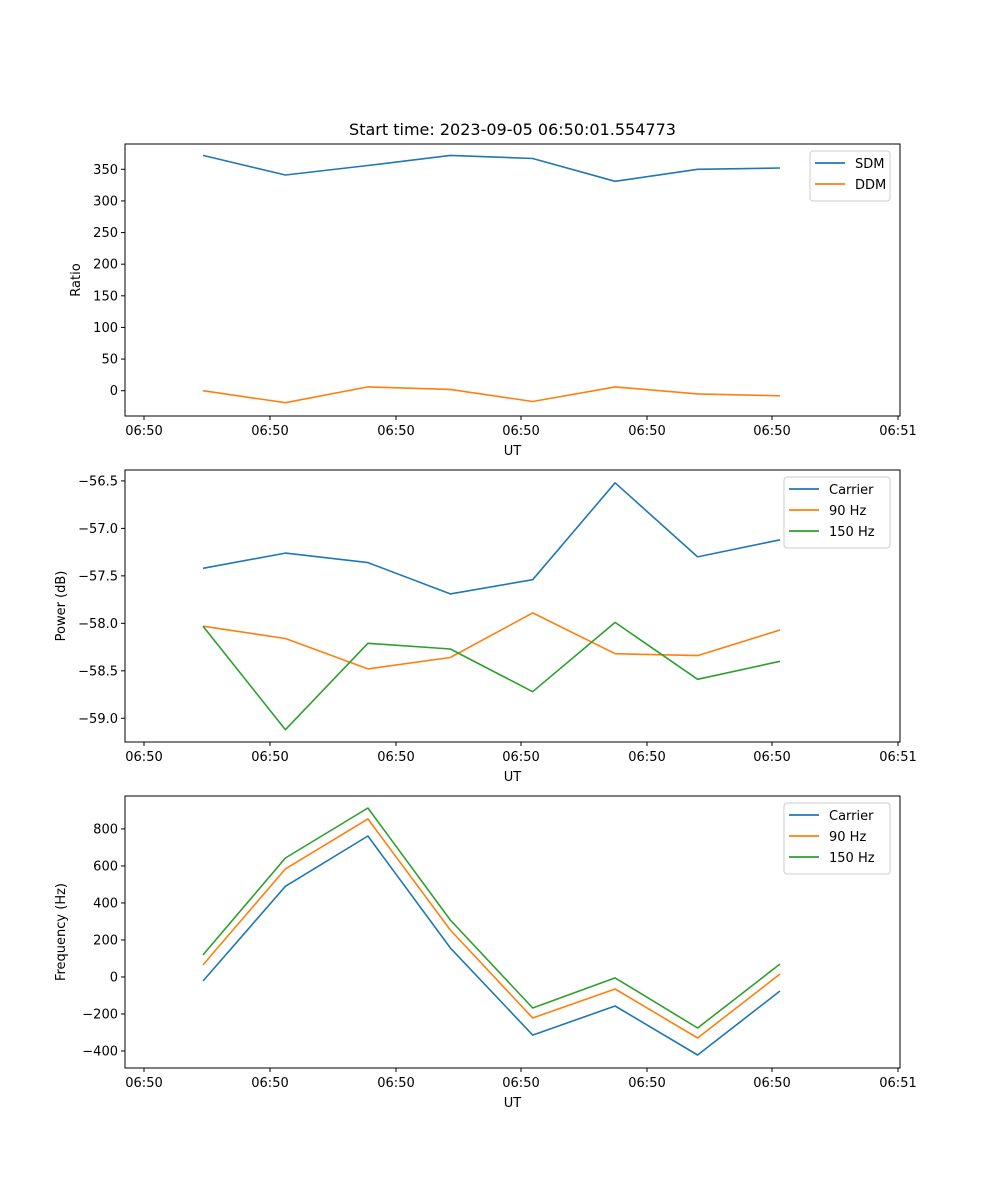 The height and width of the screenshot is (1200, 1000). I want to click on y-tick-label: −400, so click(100, 1051).